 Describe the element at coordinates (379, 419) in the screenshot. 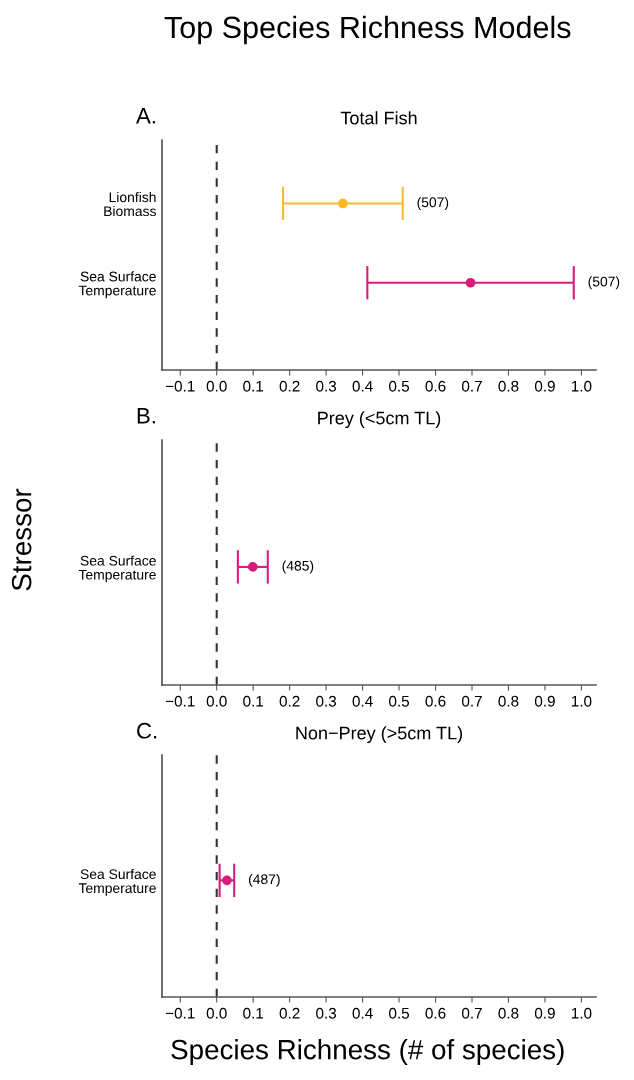

I see `chart-subtitle: Prey (<5cm TL)` at that location.